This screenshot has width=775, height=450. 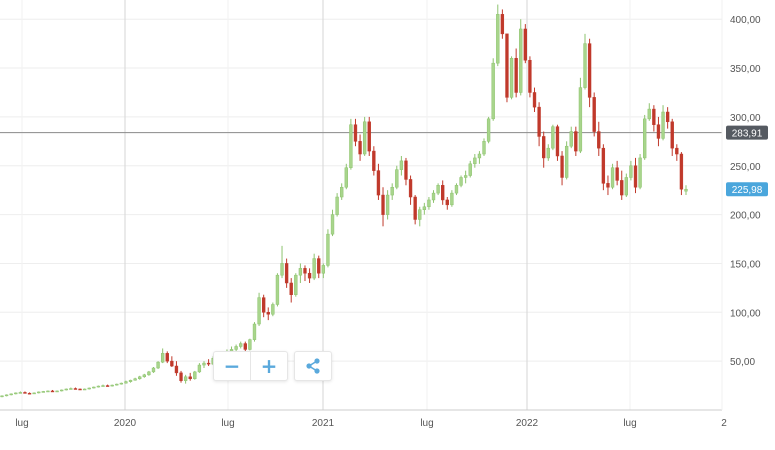 What do you see at coordinates (747, 190) in the screenshot?
I see `last-price-label: 225,98` at bounding box center [747, 190].